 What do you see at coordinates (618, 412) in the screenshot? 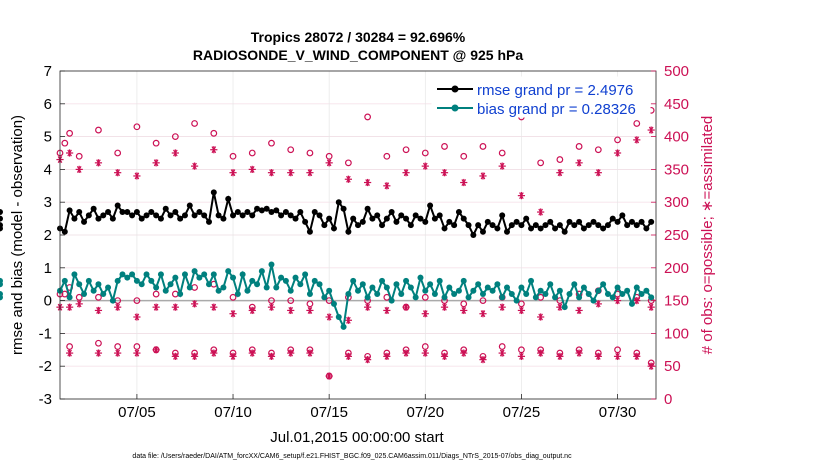
I see `x-tick-label: 07/30` at bounding box center [618, 412].